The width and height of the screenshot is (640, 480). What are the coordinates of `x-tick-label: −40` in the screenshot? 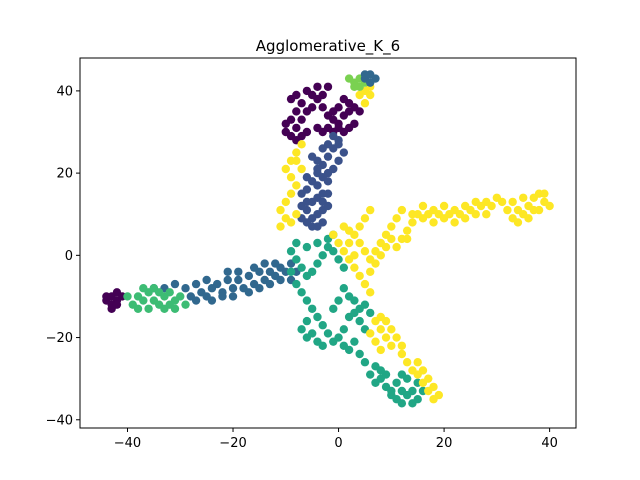 It's located at (127, 443).